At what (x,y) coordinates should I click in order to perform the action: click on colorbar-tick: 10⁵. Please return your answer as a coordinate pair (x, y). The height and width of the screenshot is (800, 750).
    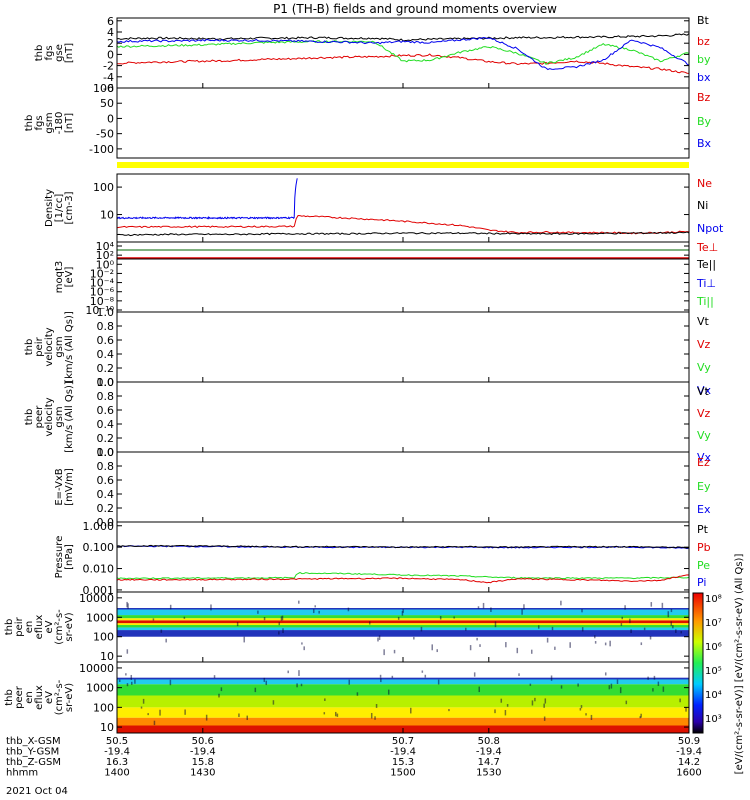
    Looking at the image, I should click on (713, 671).